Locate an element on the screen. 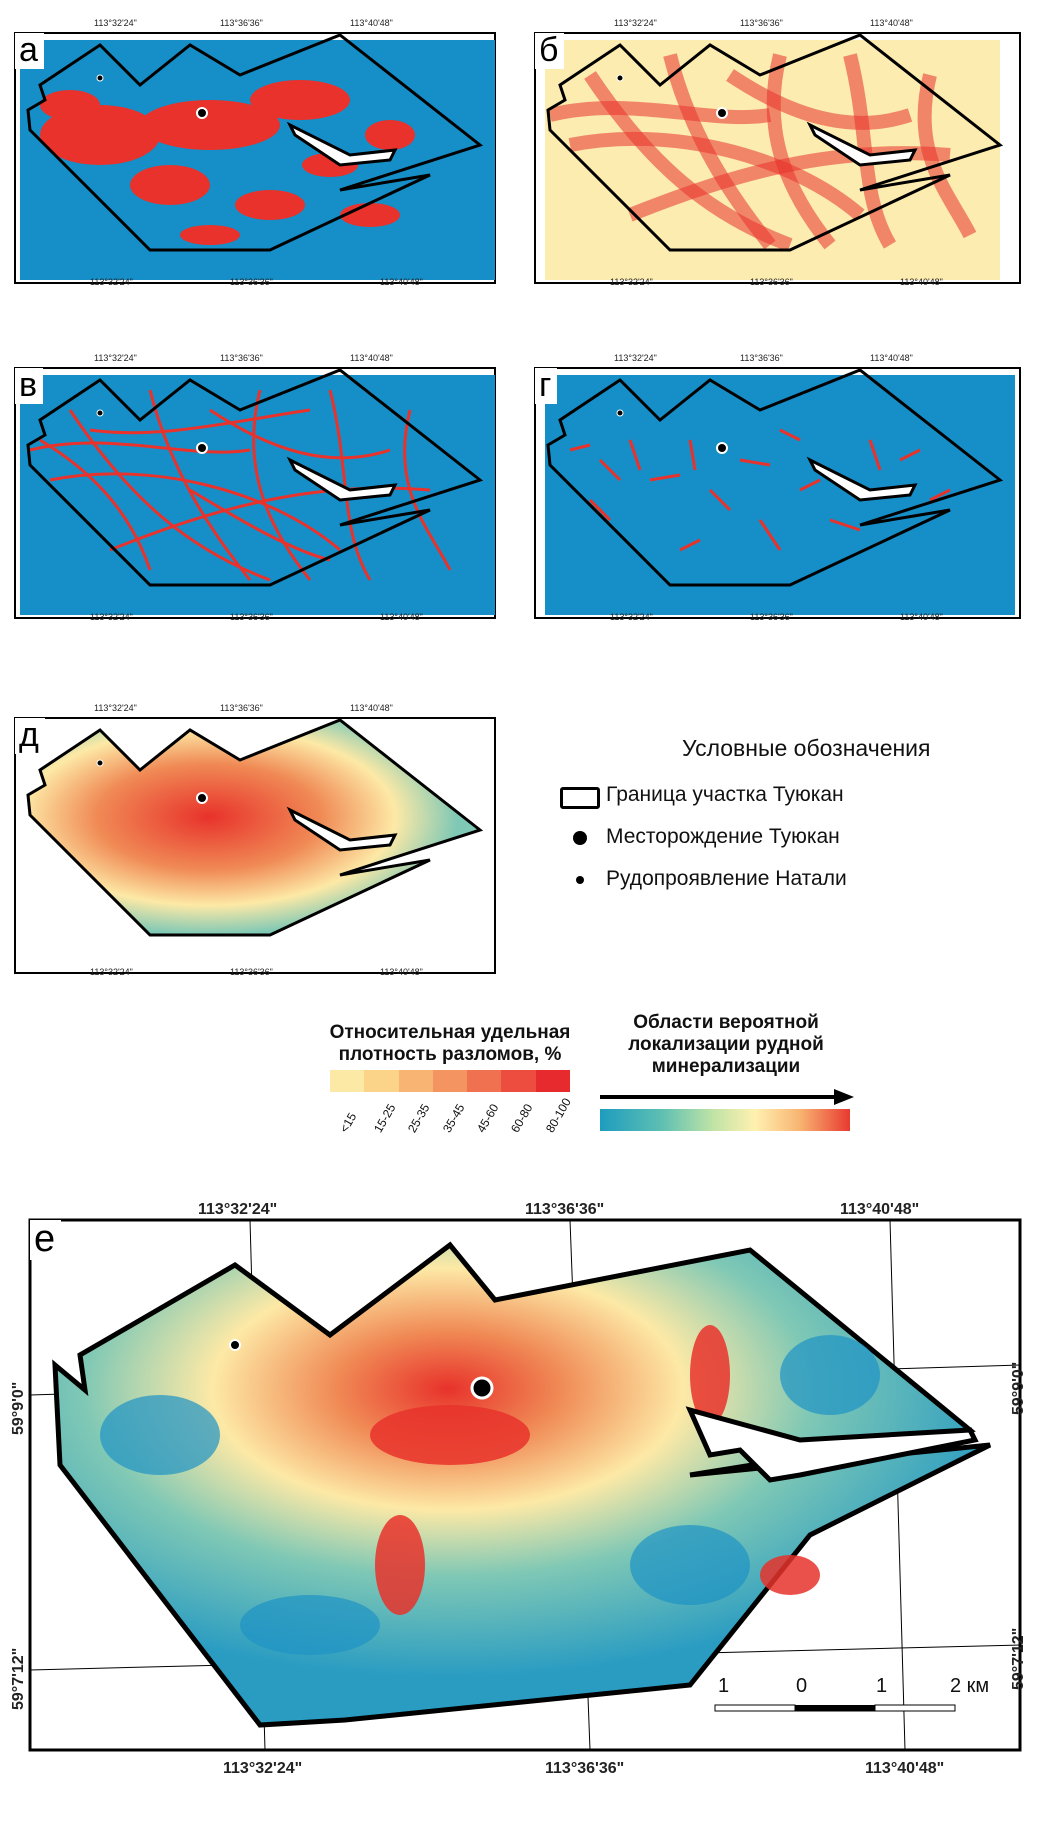 The image size is (1040, 1834). density-tick-3: 35-45 is located at coordinates (453, 1118).